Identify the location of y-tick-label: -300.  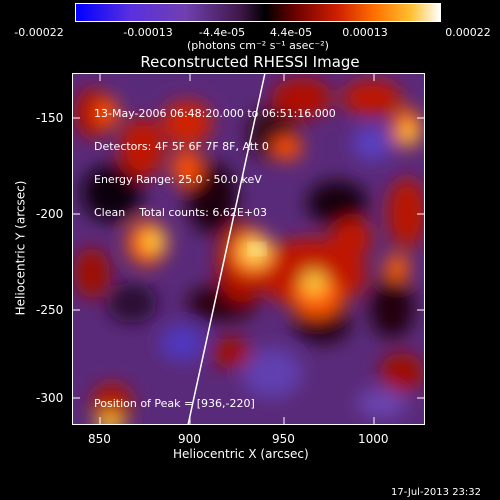
(50, 398).